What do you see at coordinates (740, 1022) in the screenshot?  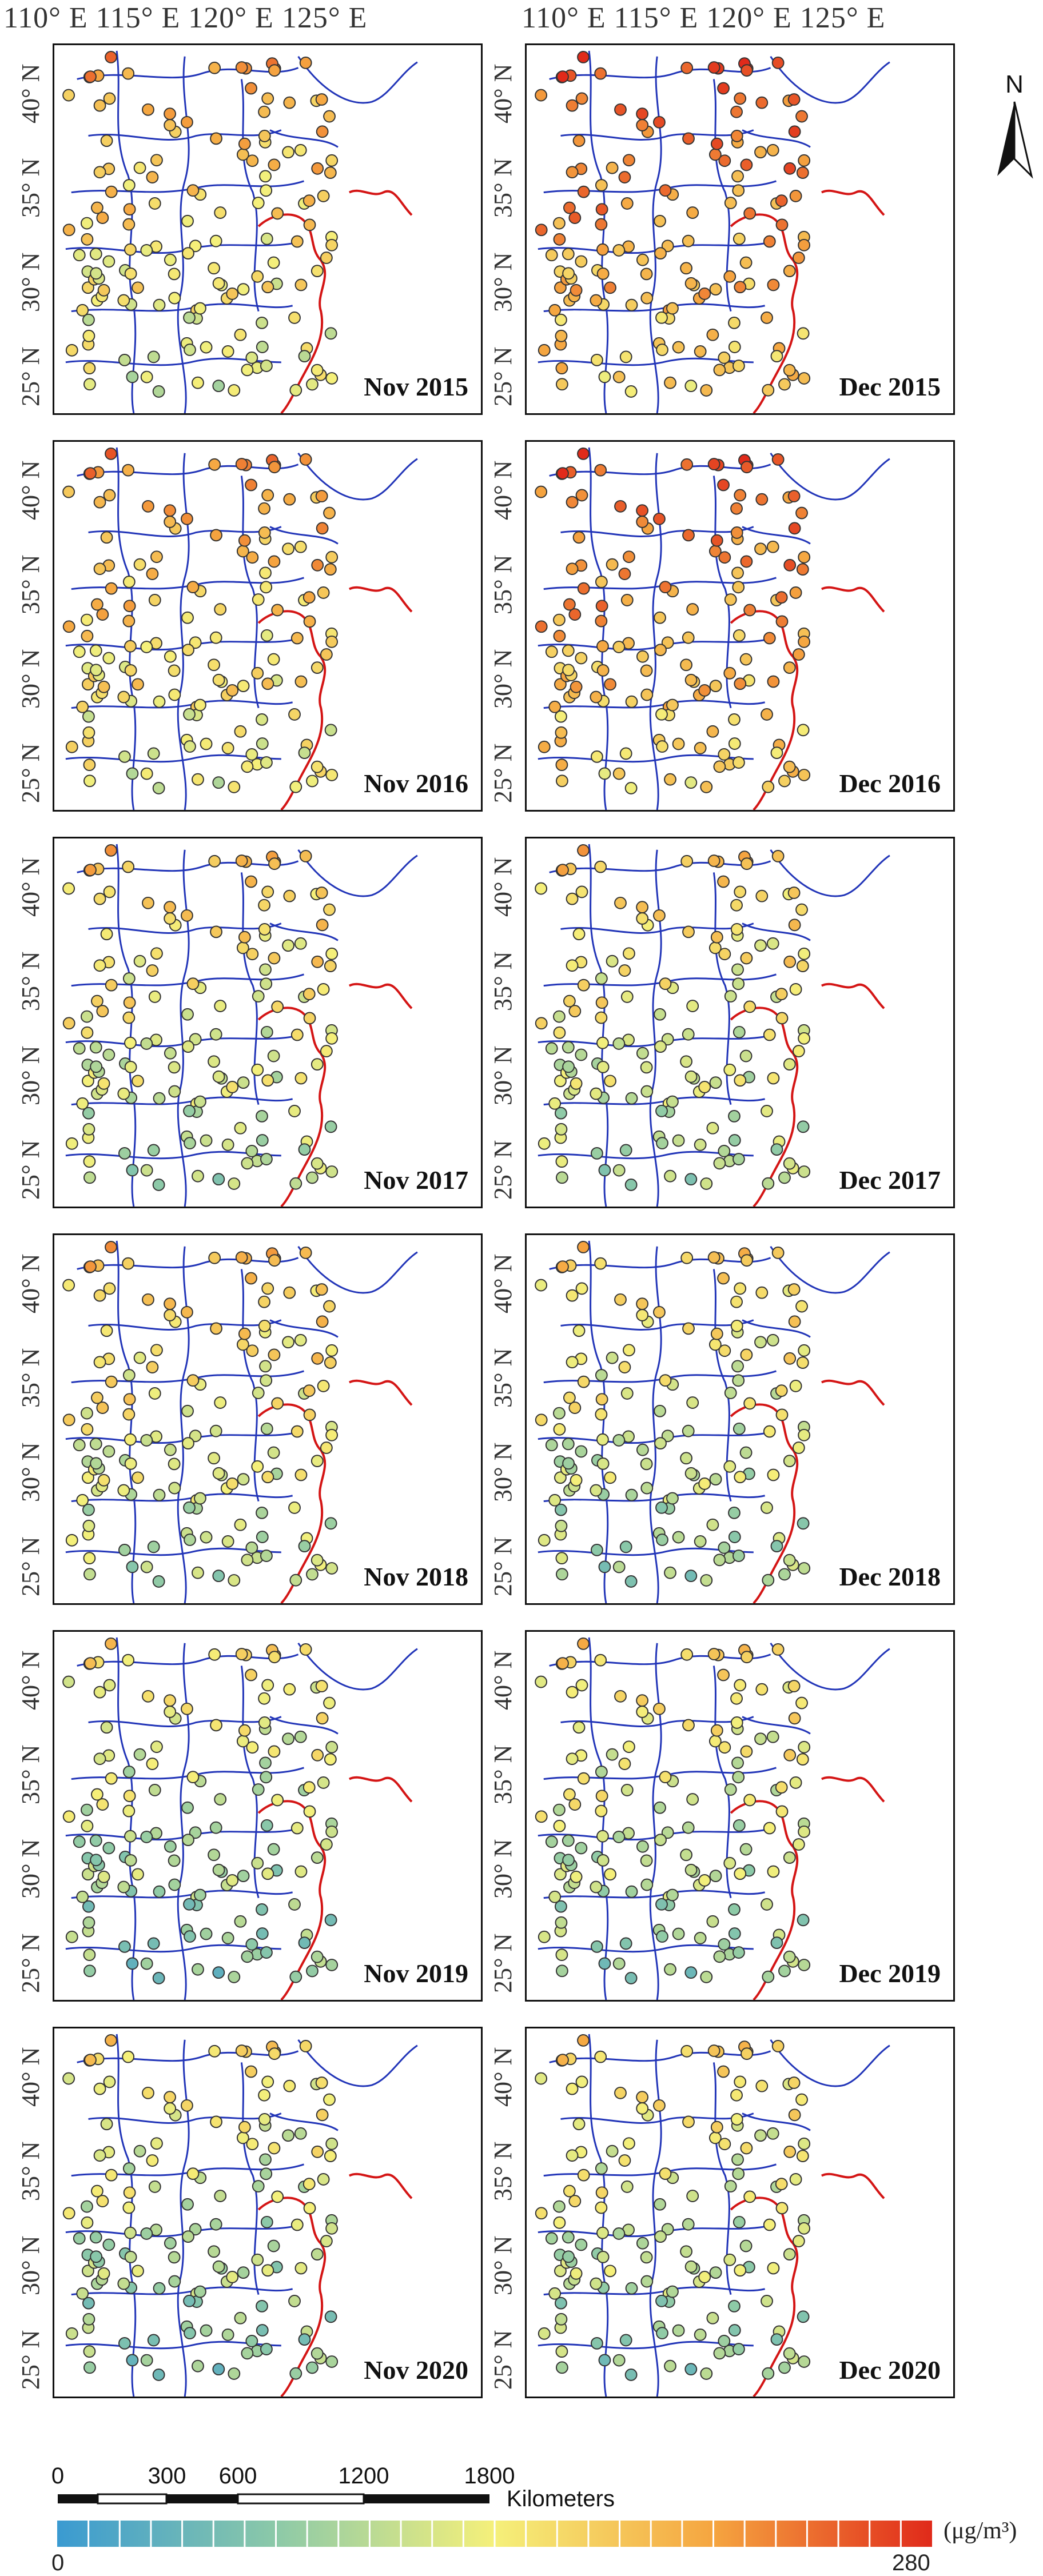 I see `map-panel: Dec 2017` at bounding box center [740, 1022].